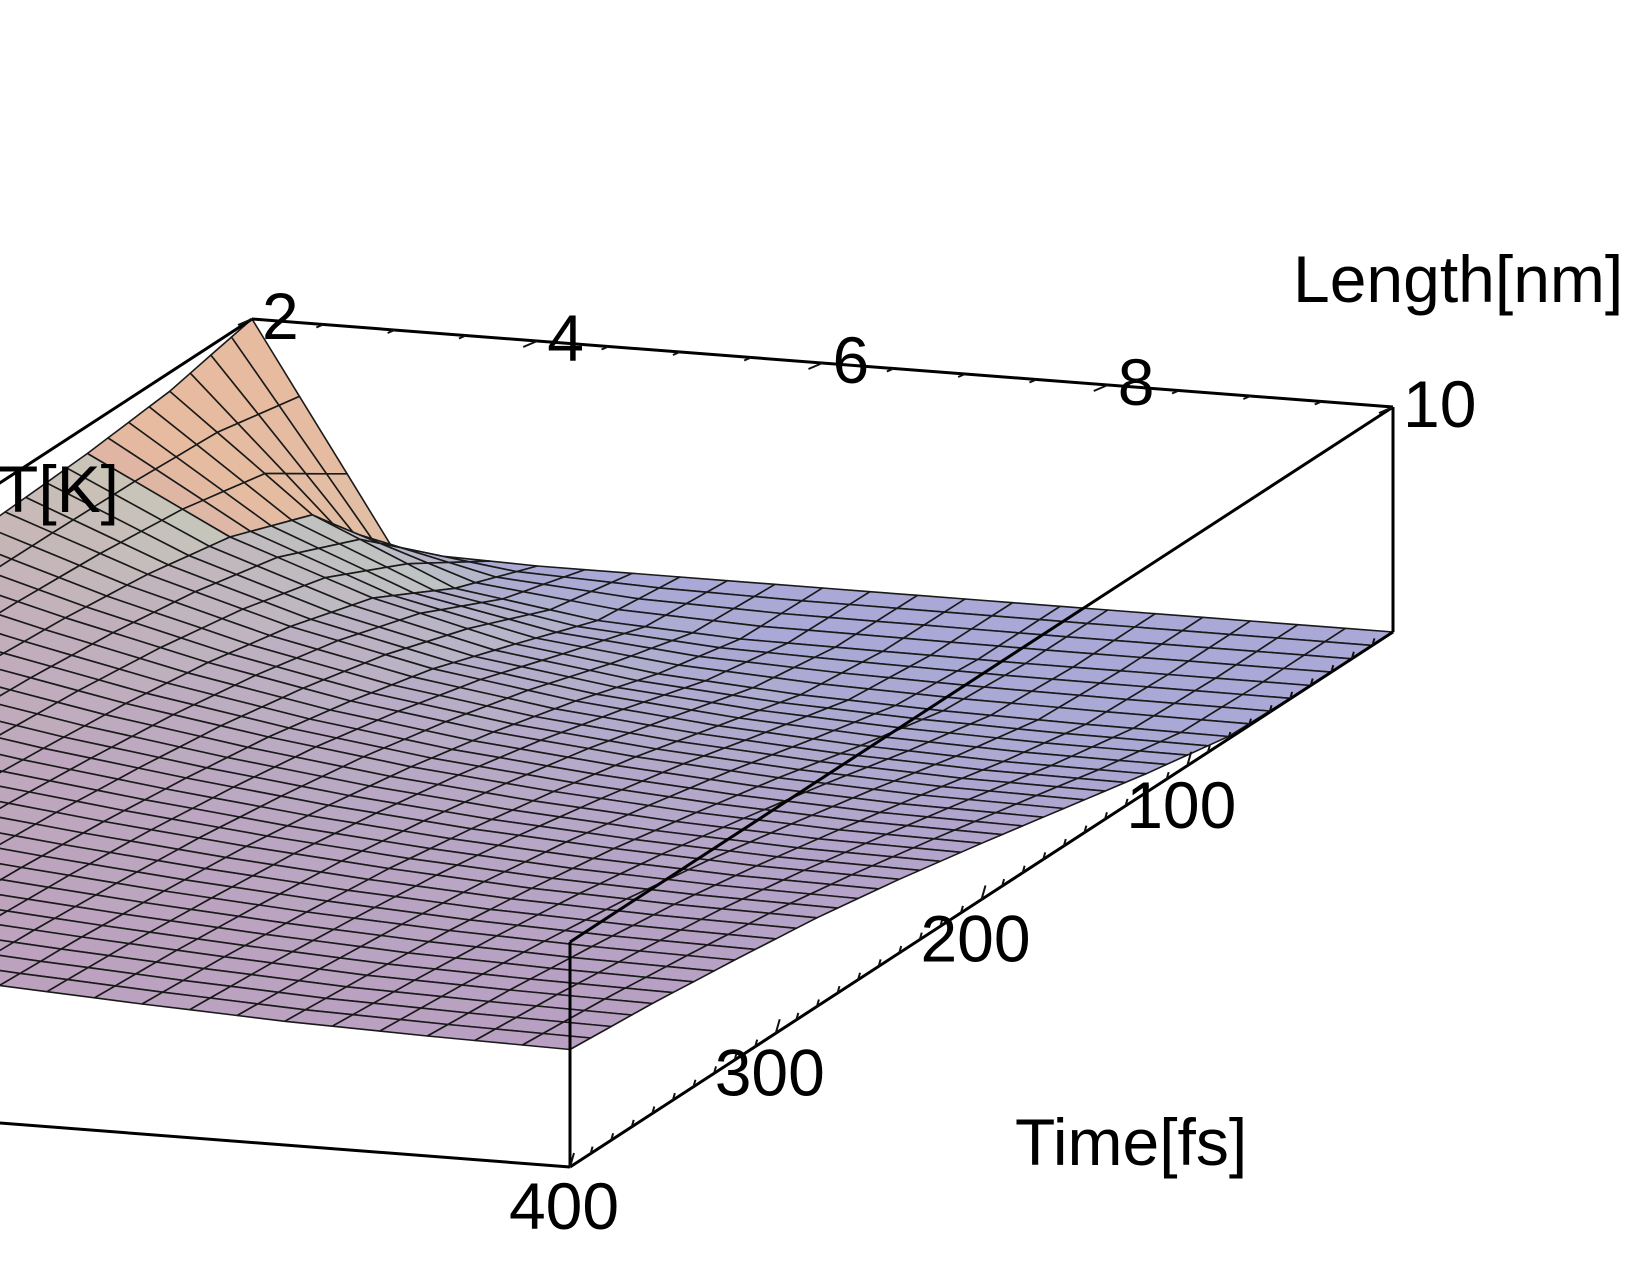 Image resolution: width=1632 pixels, height=1285 pixels. Describe the element at coordinates (770, 1072) in the screenshot. I see `x-tick-label-300: 300` at that location.